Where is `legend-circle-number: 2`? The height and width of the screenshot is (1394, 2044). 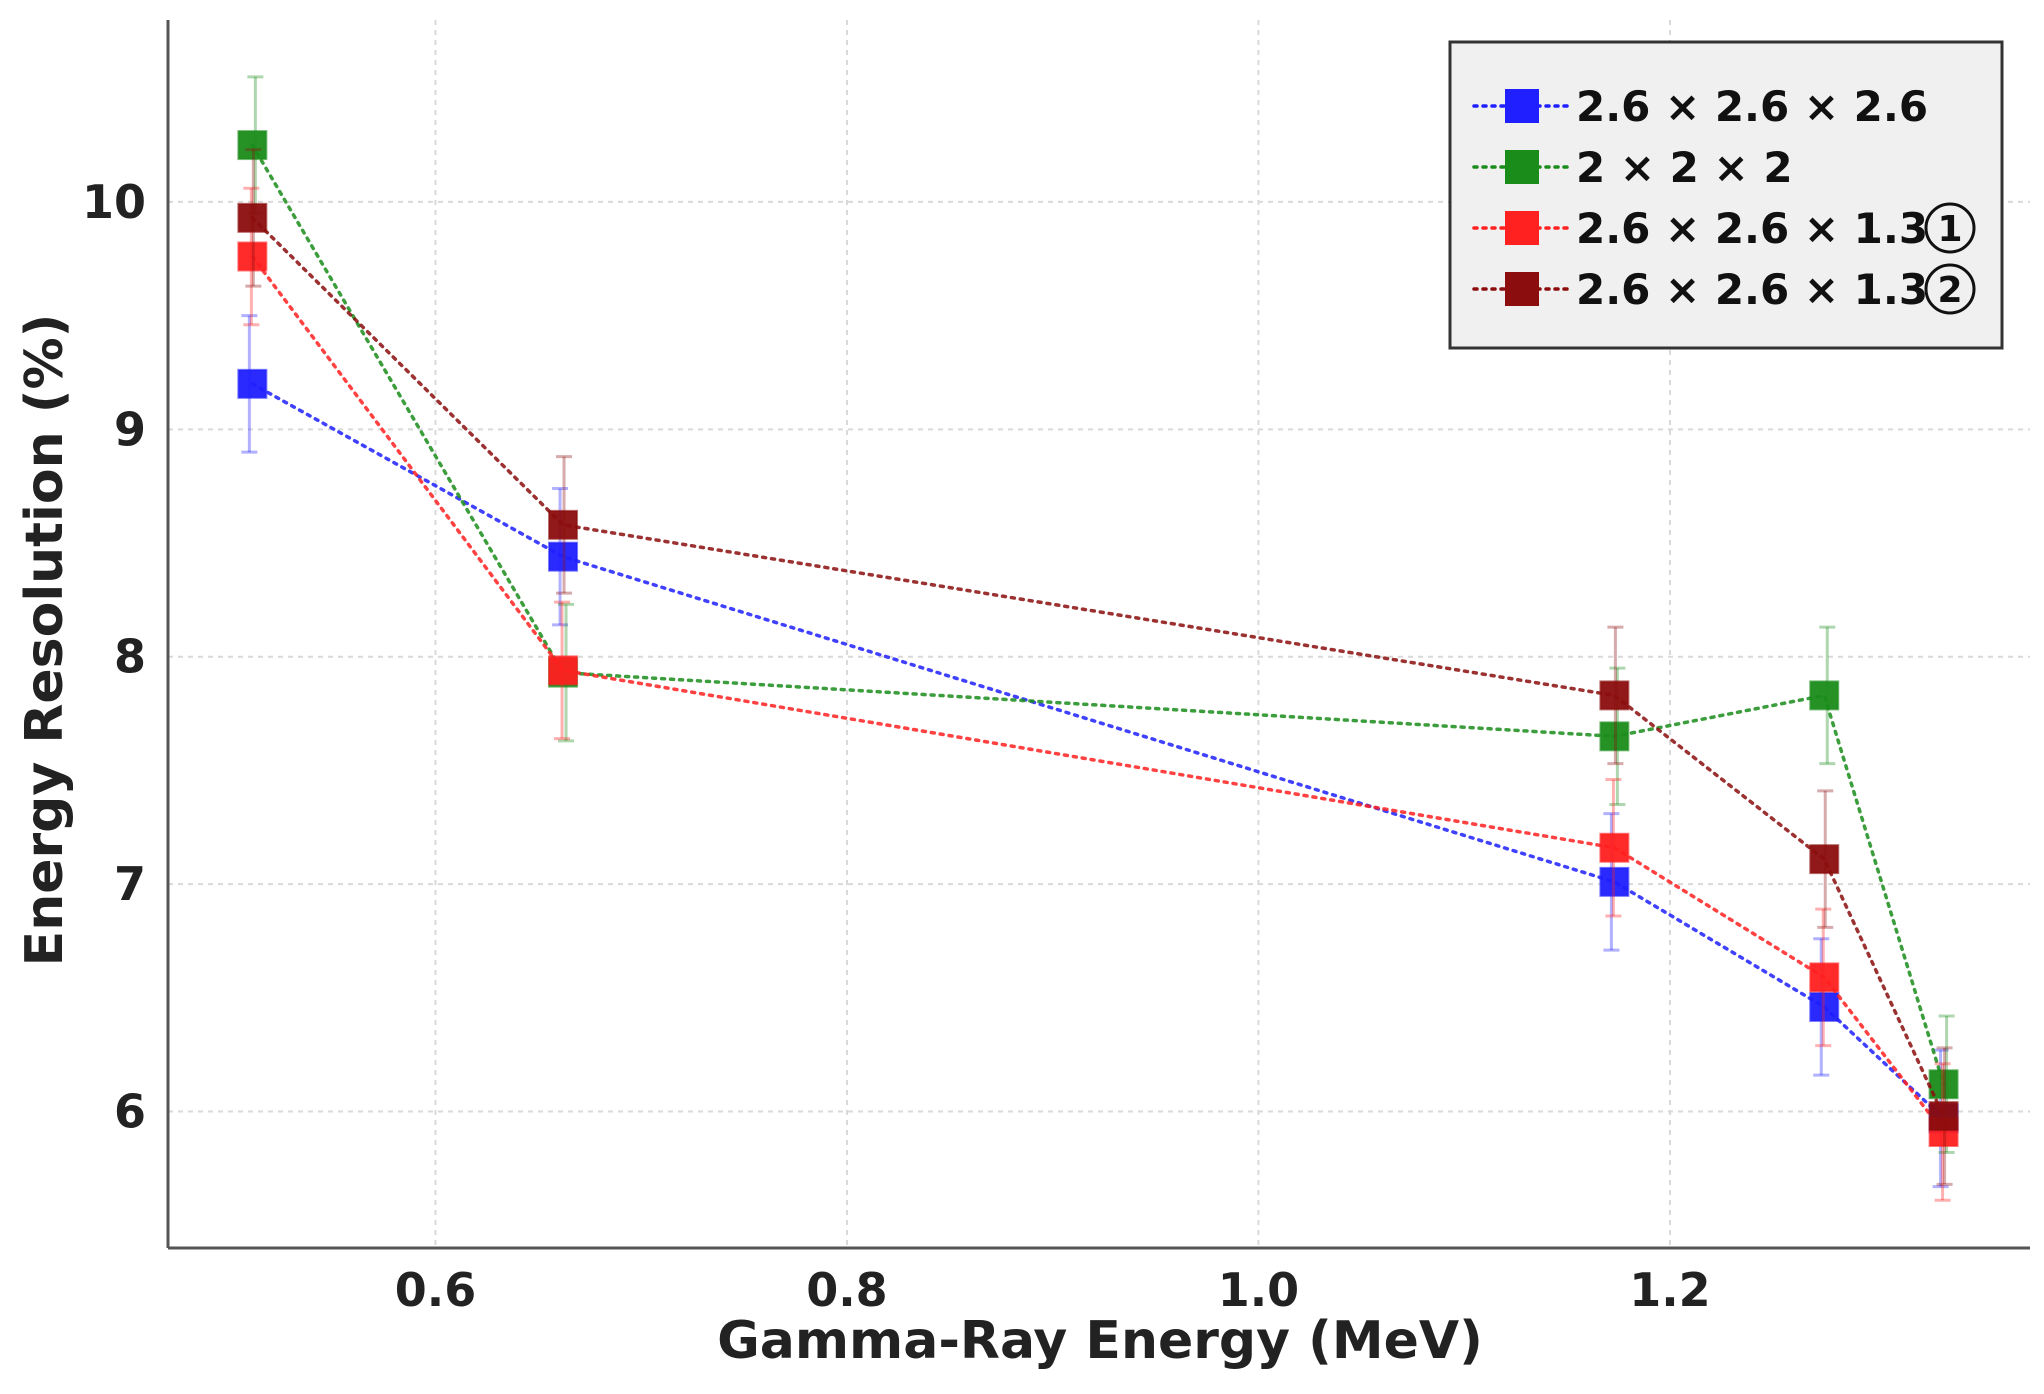
legend-circle-number: 2 is located at coordinates (1949, 290).